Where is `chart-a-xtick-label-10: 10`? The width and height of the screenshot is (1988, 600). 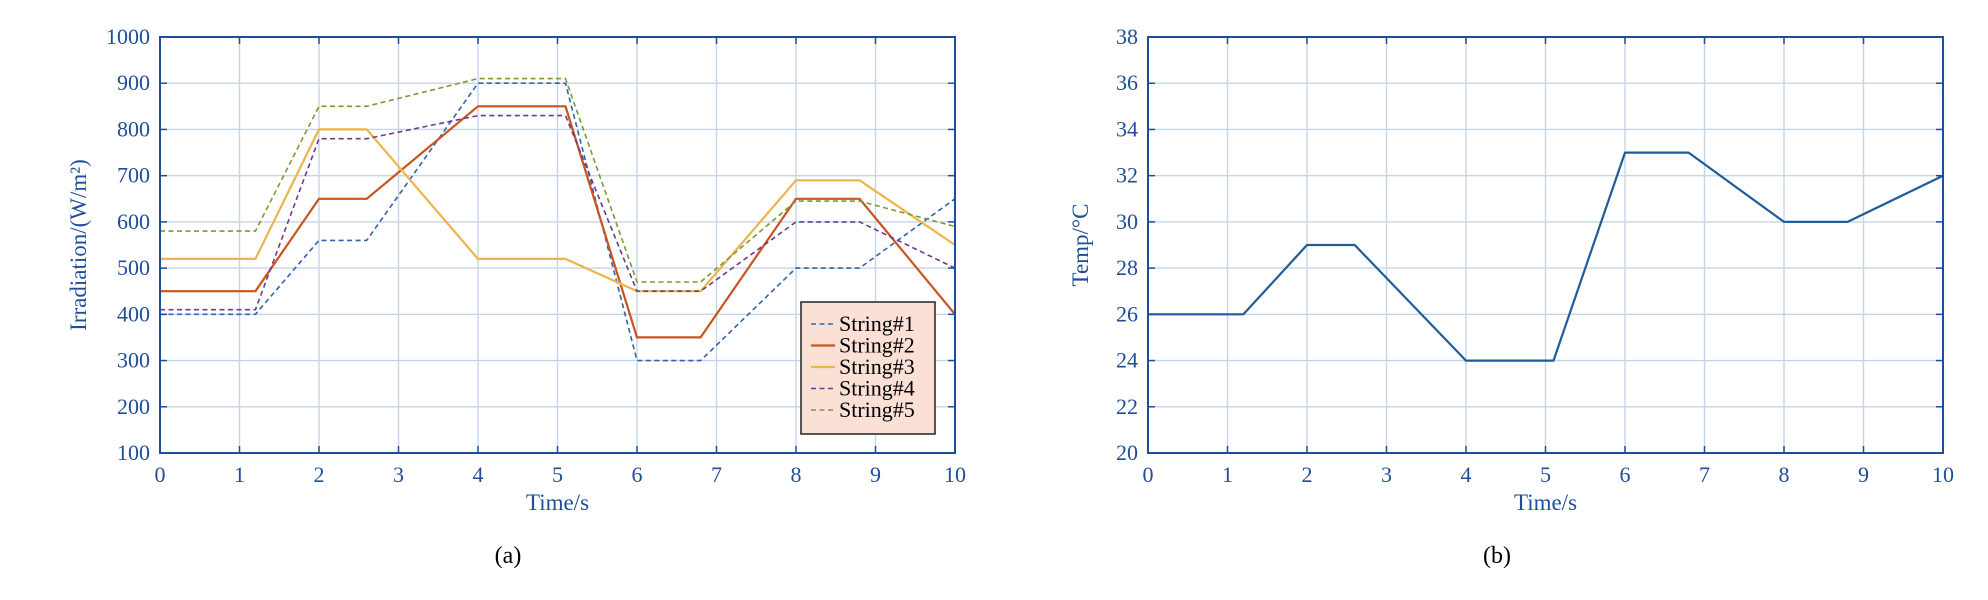 chart-a-xtick-label-10: 10 is located at coordinates (955, 474).